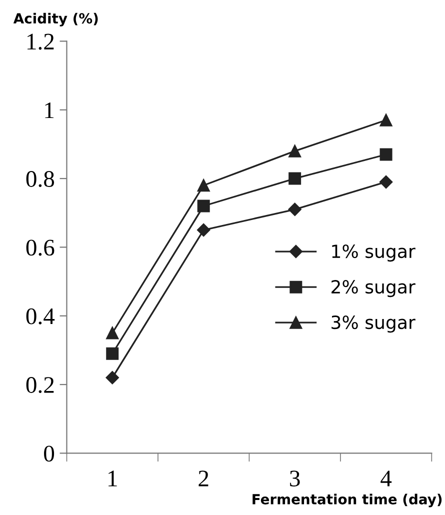  Describe the element at coordinates (295, 478) in the screenshot. I see `x-tick-label: 3` at that location.